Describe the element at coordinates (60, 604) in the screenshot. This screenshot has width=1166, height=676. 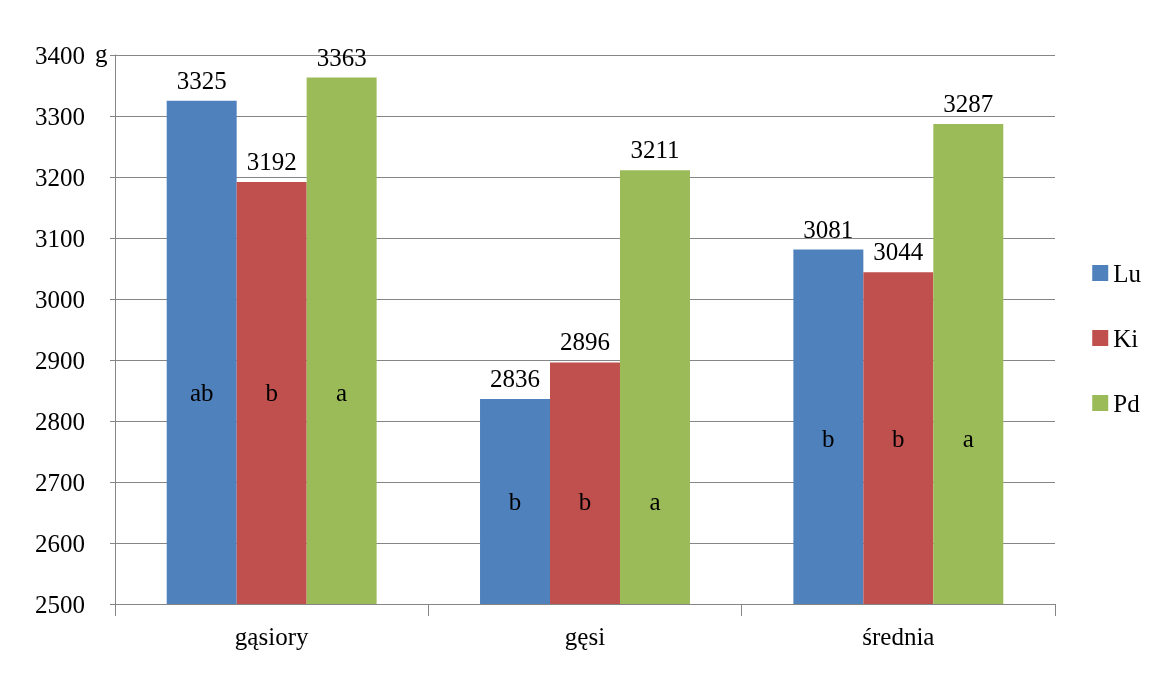
I see `y-tick-label: 2500` at that location.